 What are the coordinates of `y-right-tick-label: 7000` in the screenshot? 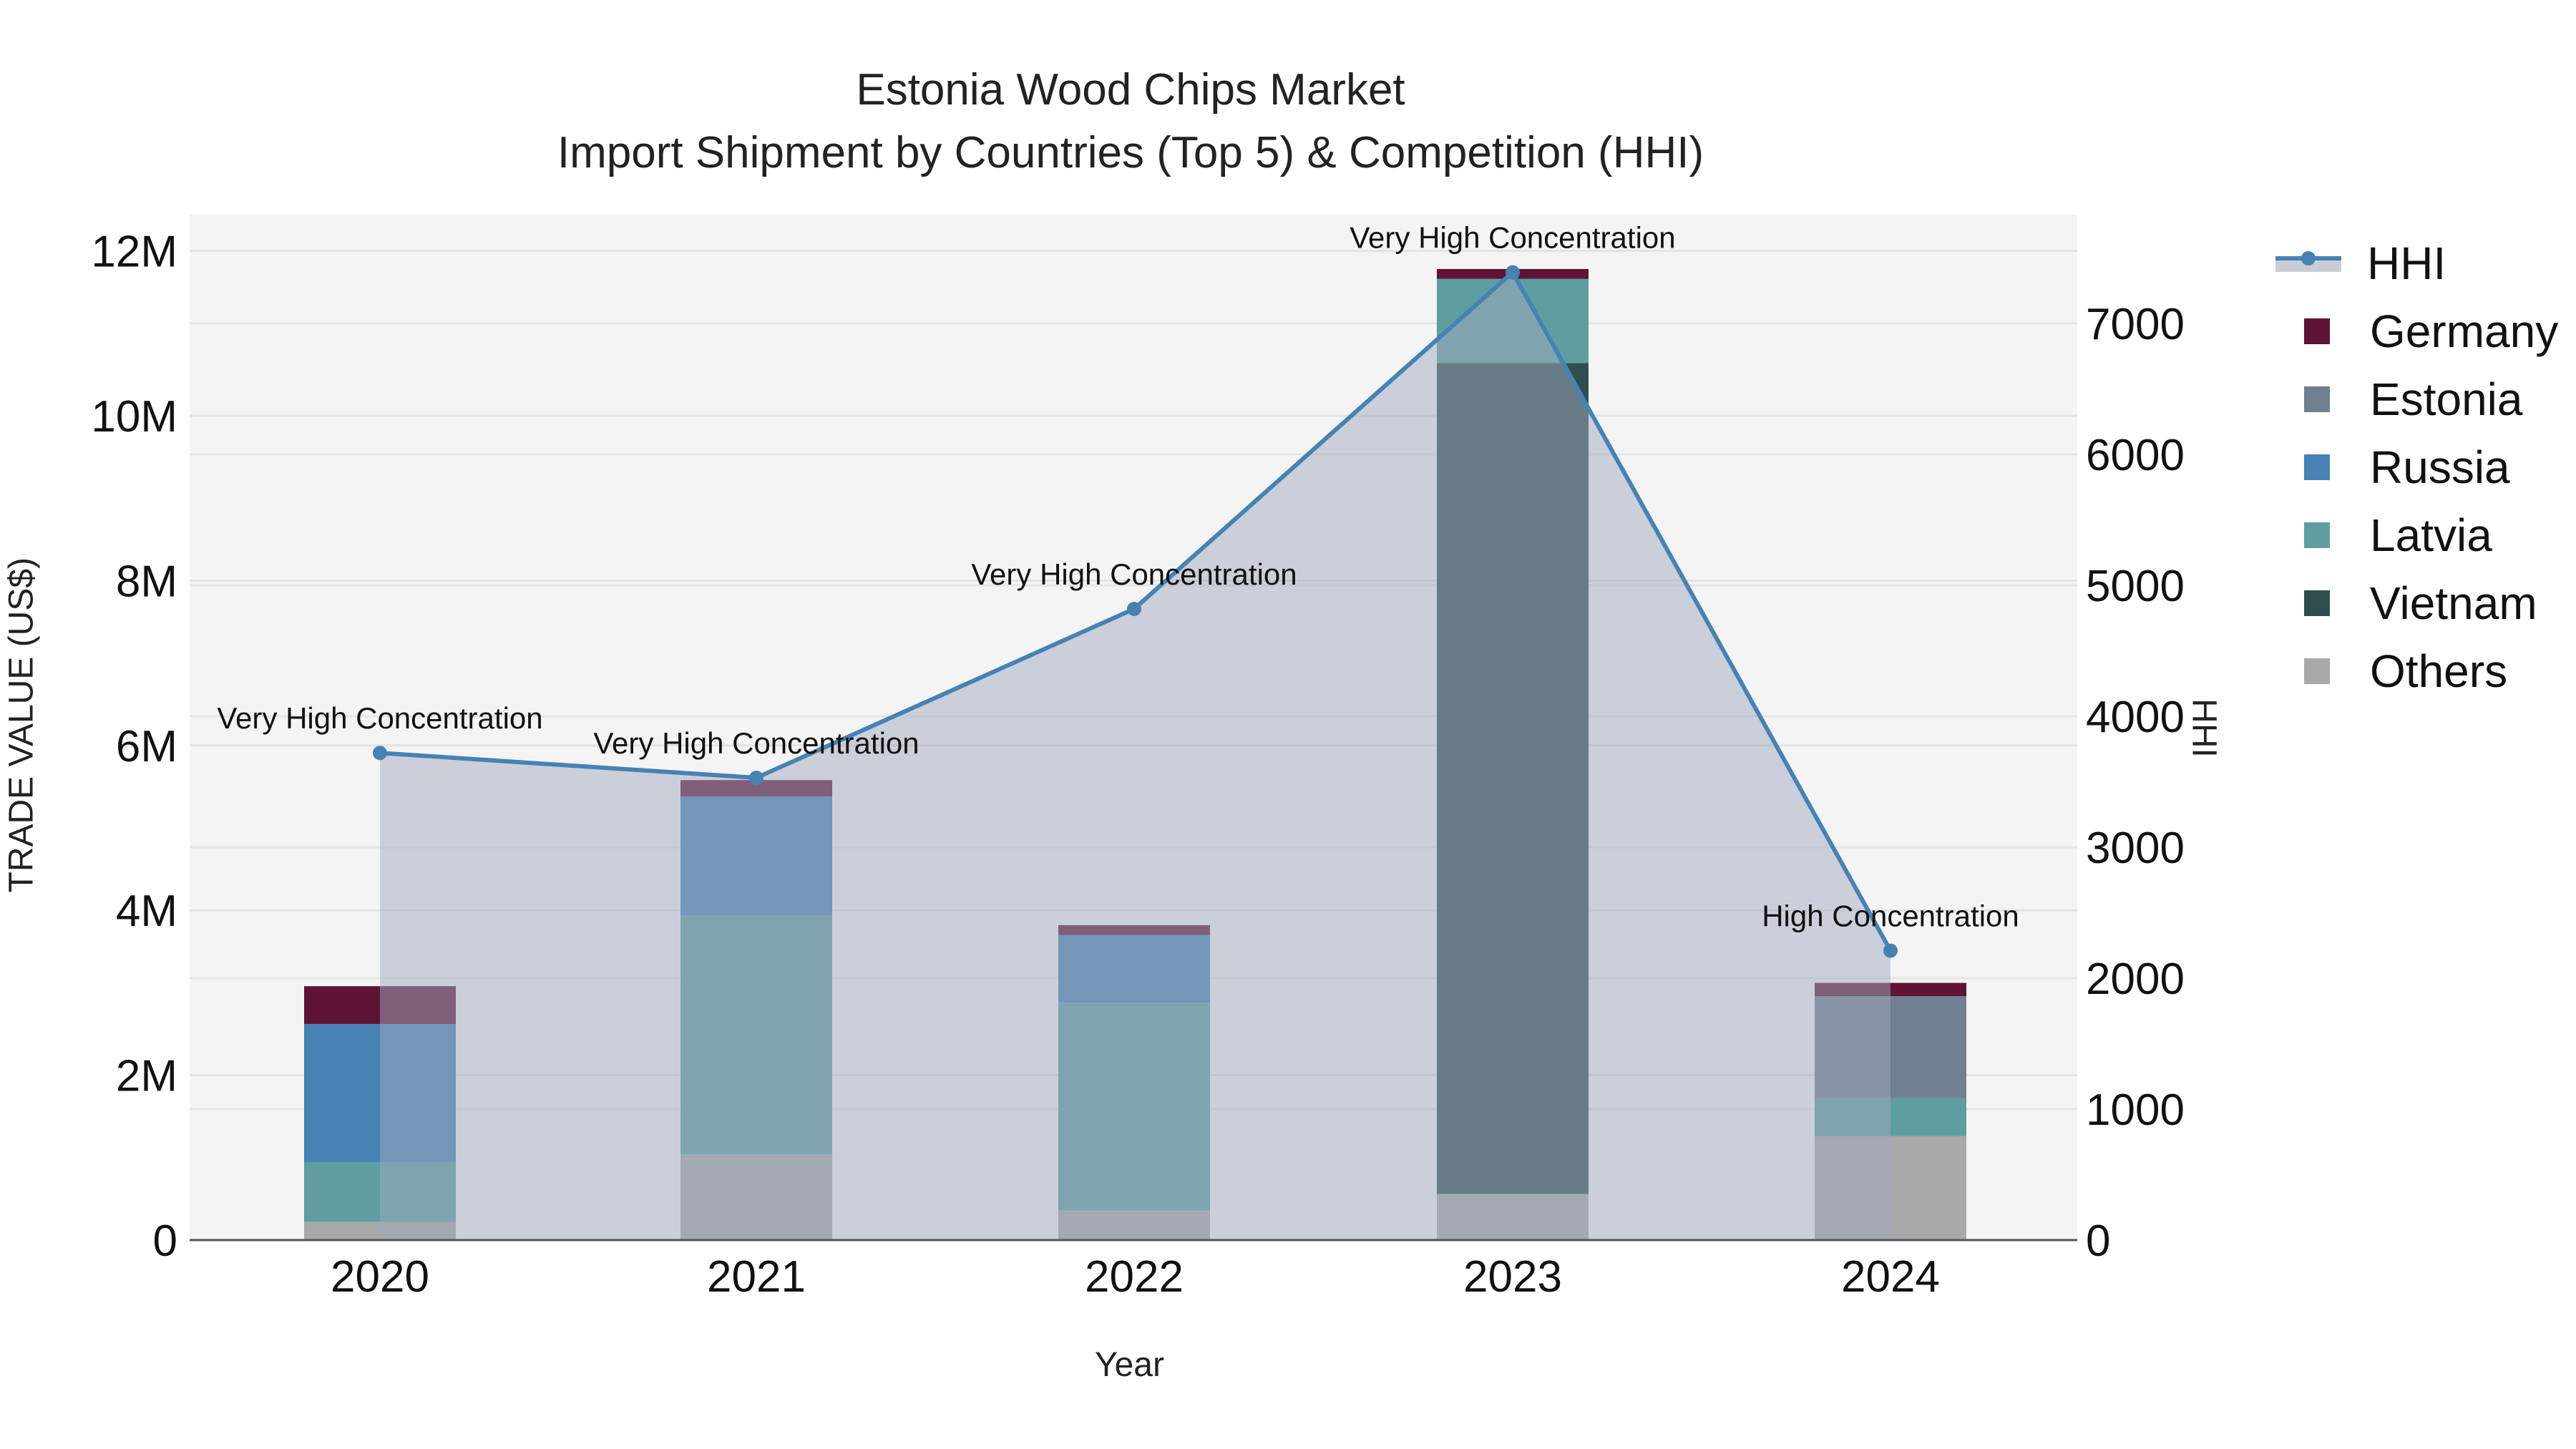 It's located at (2135, 324).